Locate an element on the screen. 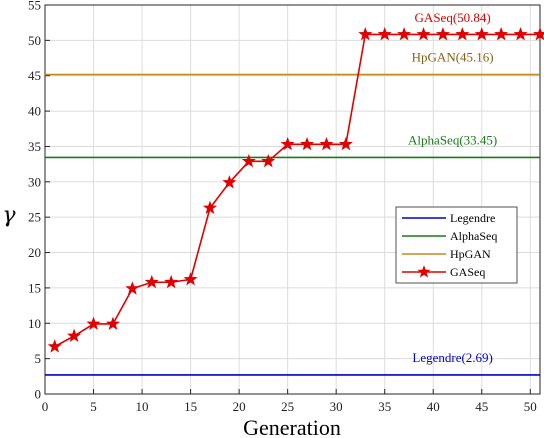  x-tick-label: 40 is located at coordinates (433, 406).